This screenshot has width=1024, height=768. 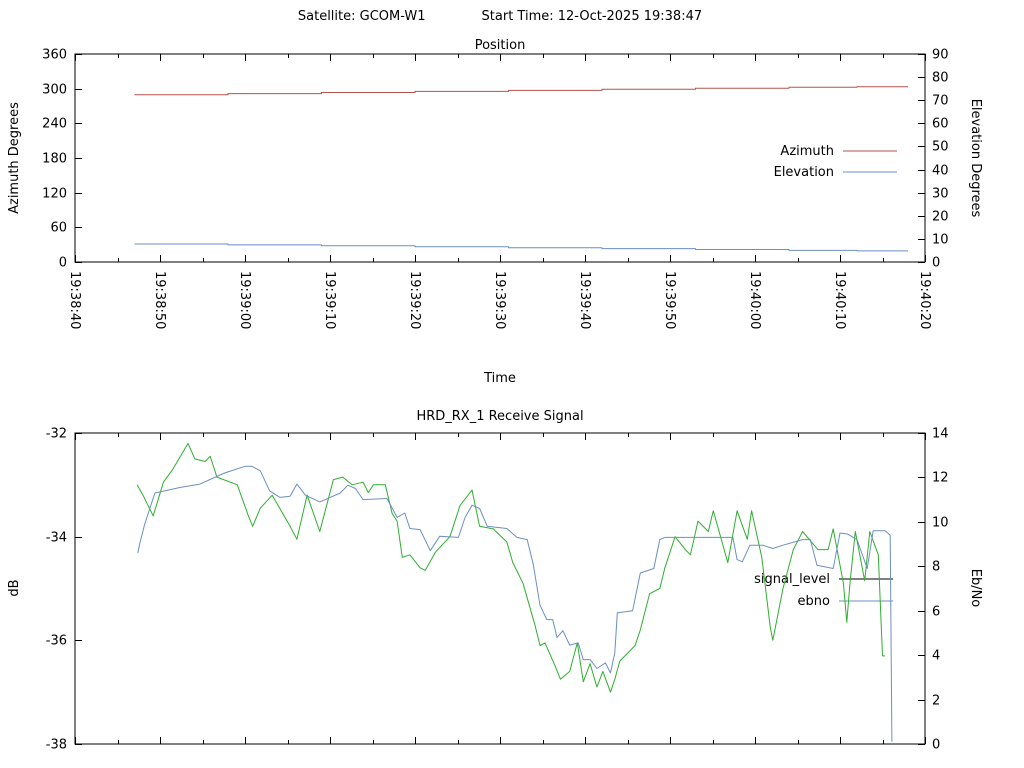 I want to click on y-right-tick-label: 12, so click(x=940, y=478).